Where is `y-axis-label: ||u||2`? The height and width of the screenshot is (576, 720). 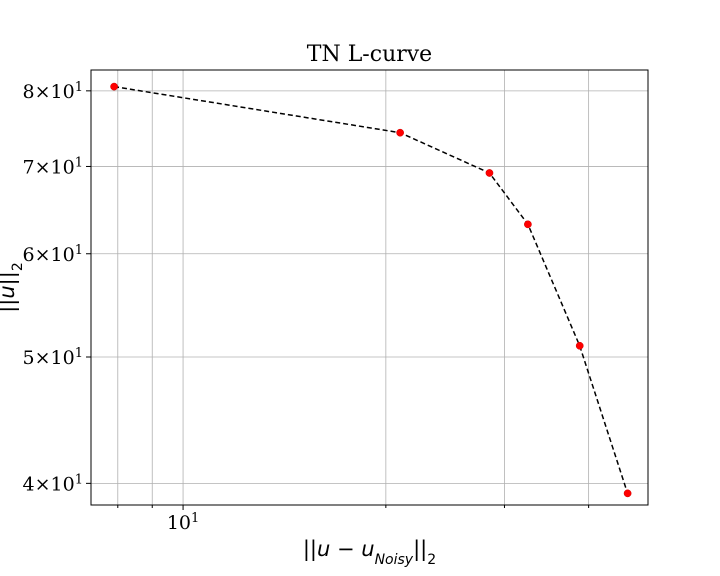
y-axis-label: ||u||2 is located at coordinates (13, 287).